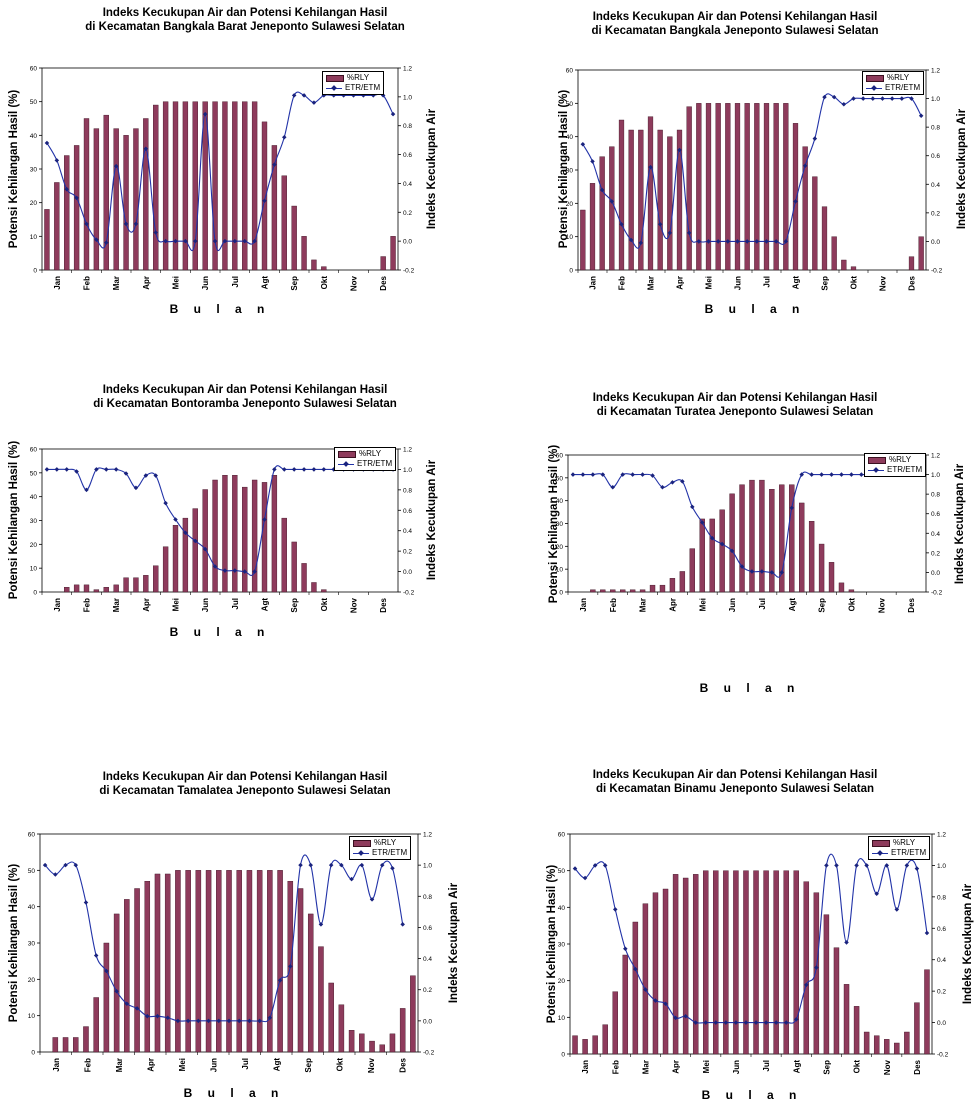 The width and height of the screenshot is (980, 1107). I want to click on y2-tick-label: 0.0, so click(407, 572).